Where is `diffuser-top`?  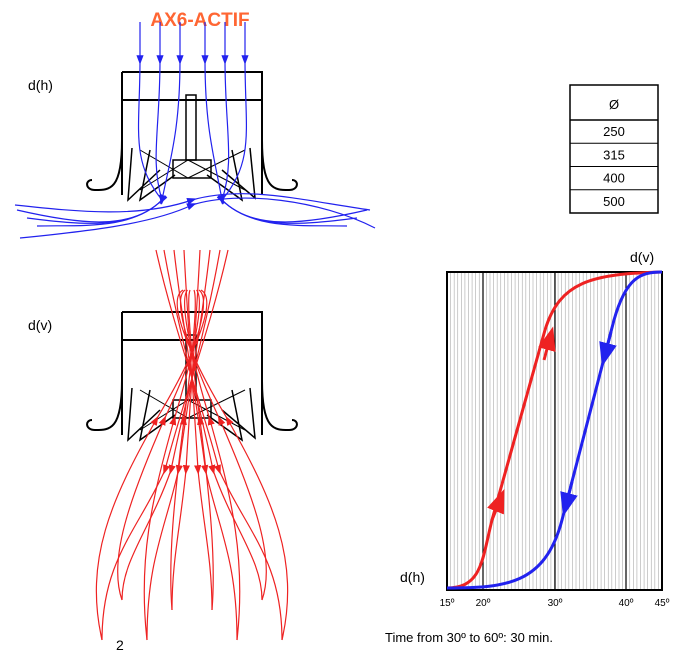 diffuser-top is located at coordinates (192, 136).